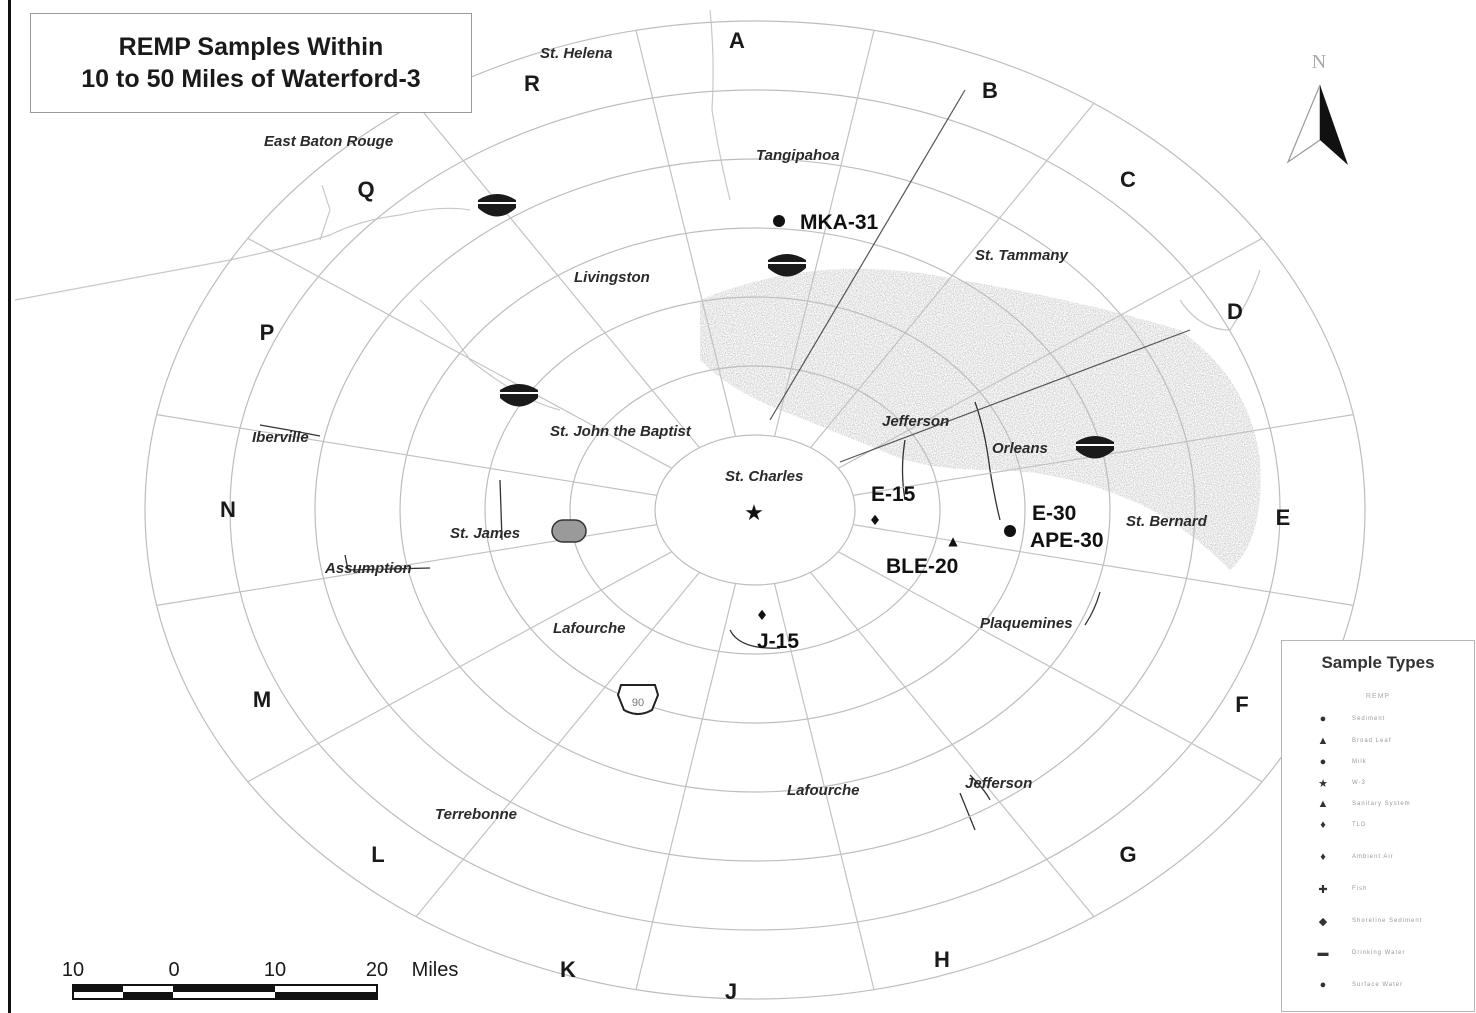  I want to click on inner-ring, so click(755, 510).